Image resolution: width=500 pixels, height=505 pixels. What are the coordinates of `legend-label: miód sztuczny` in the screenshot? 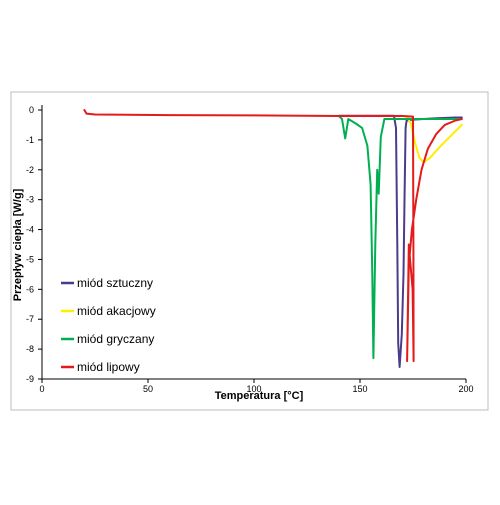 It's located at (115, 283).